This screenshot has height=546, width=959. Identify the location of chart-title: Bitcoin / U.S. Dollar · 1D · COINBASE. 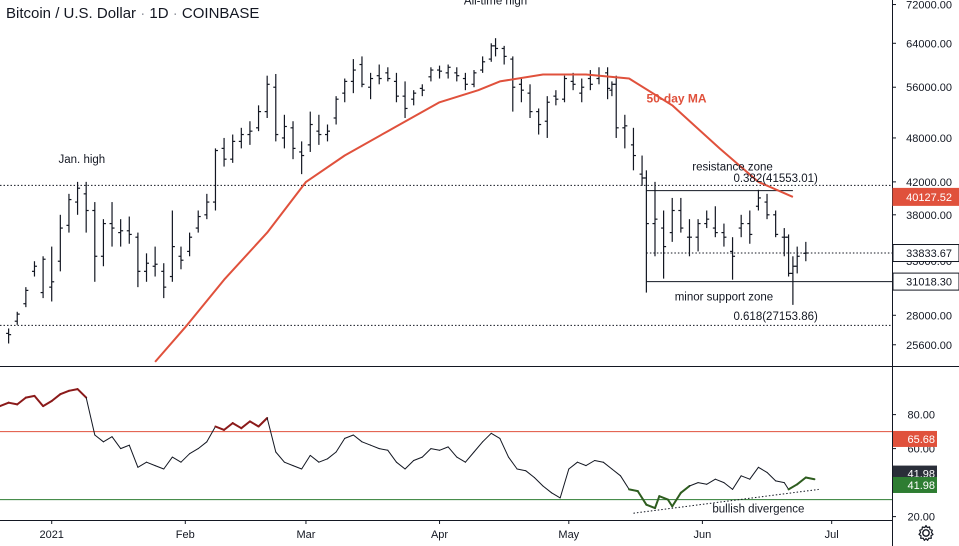
(132, 13).